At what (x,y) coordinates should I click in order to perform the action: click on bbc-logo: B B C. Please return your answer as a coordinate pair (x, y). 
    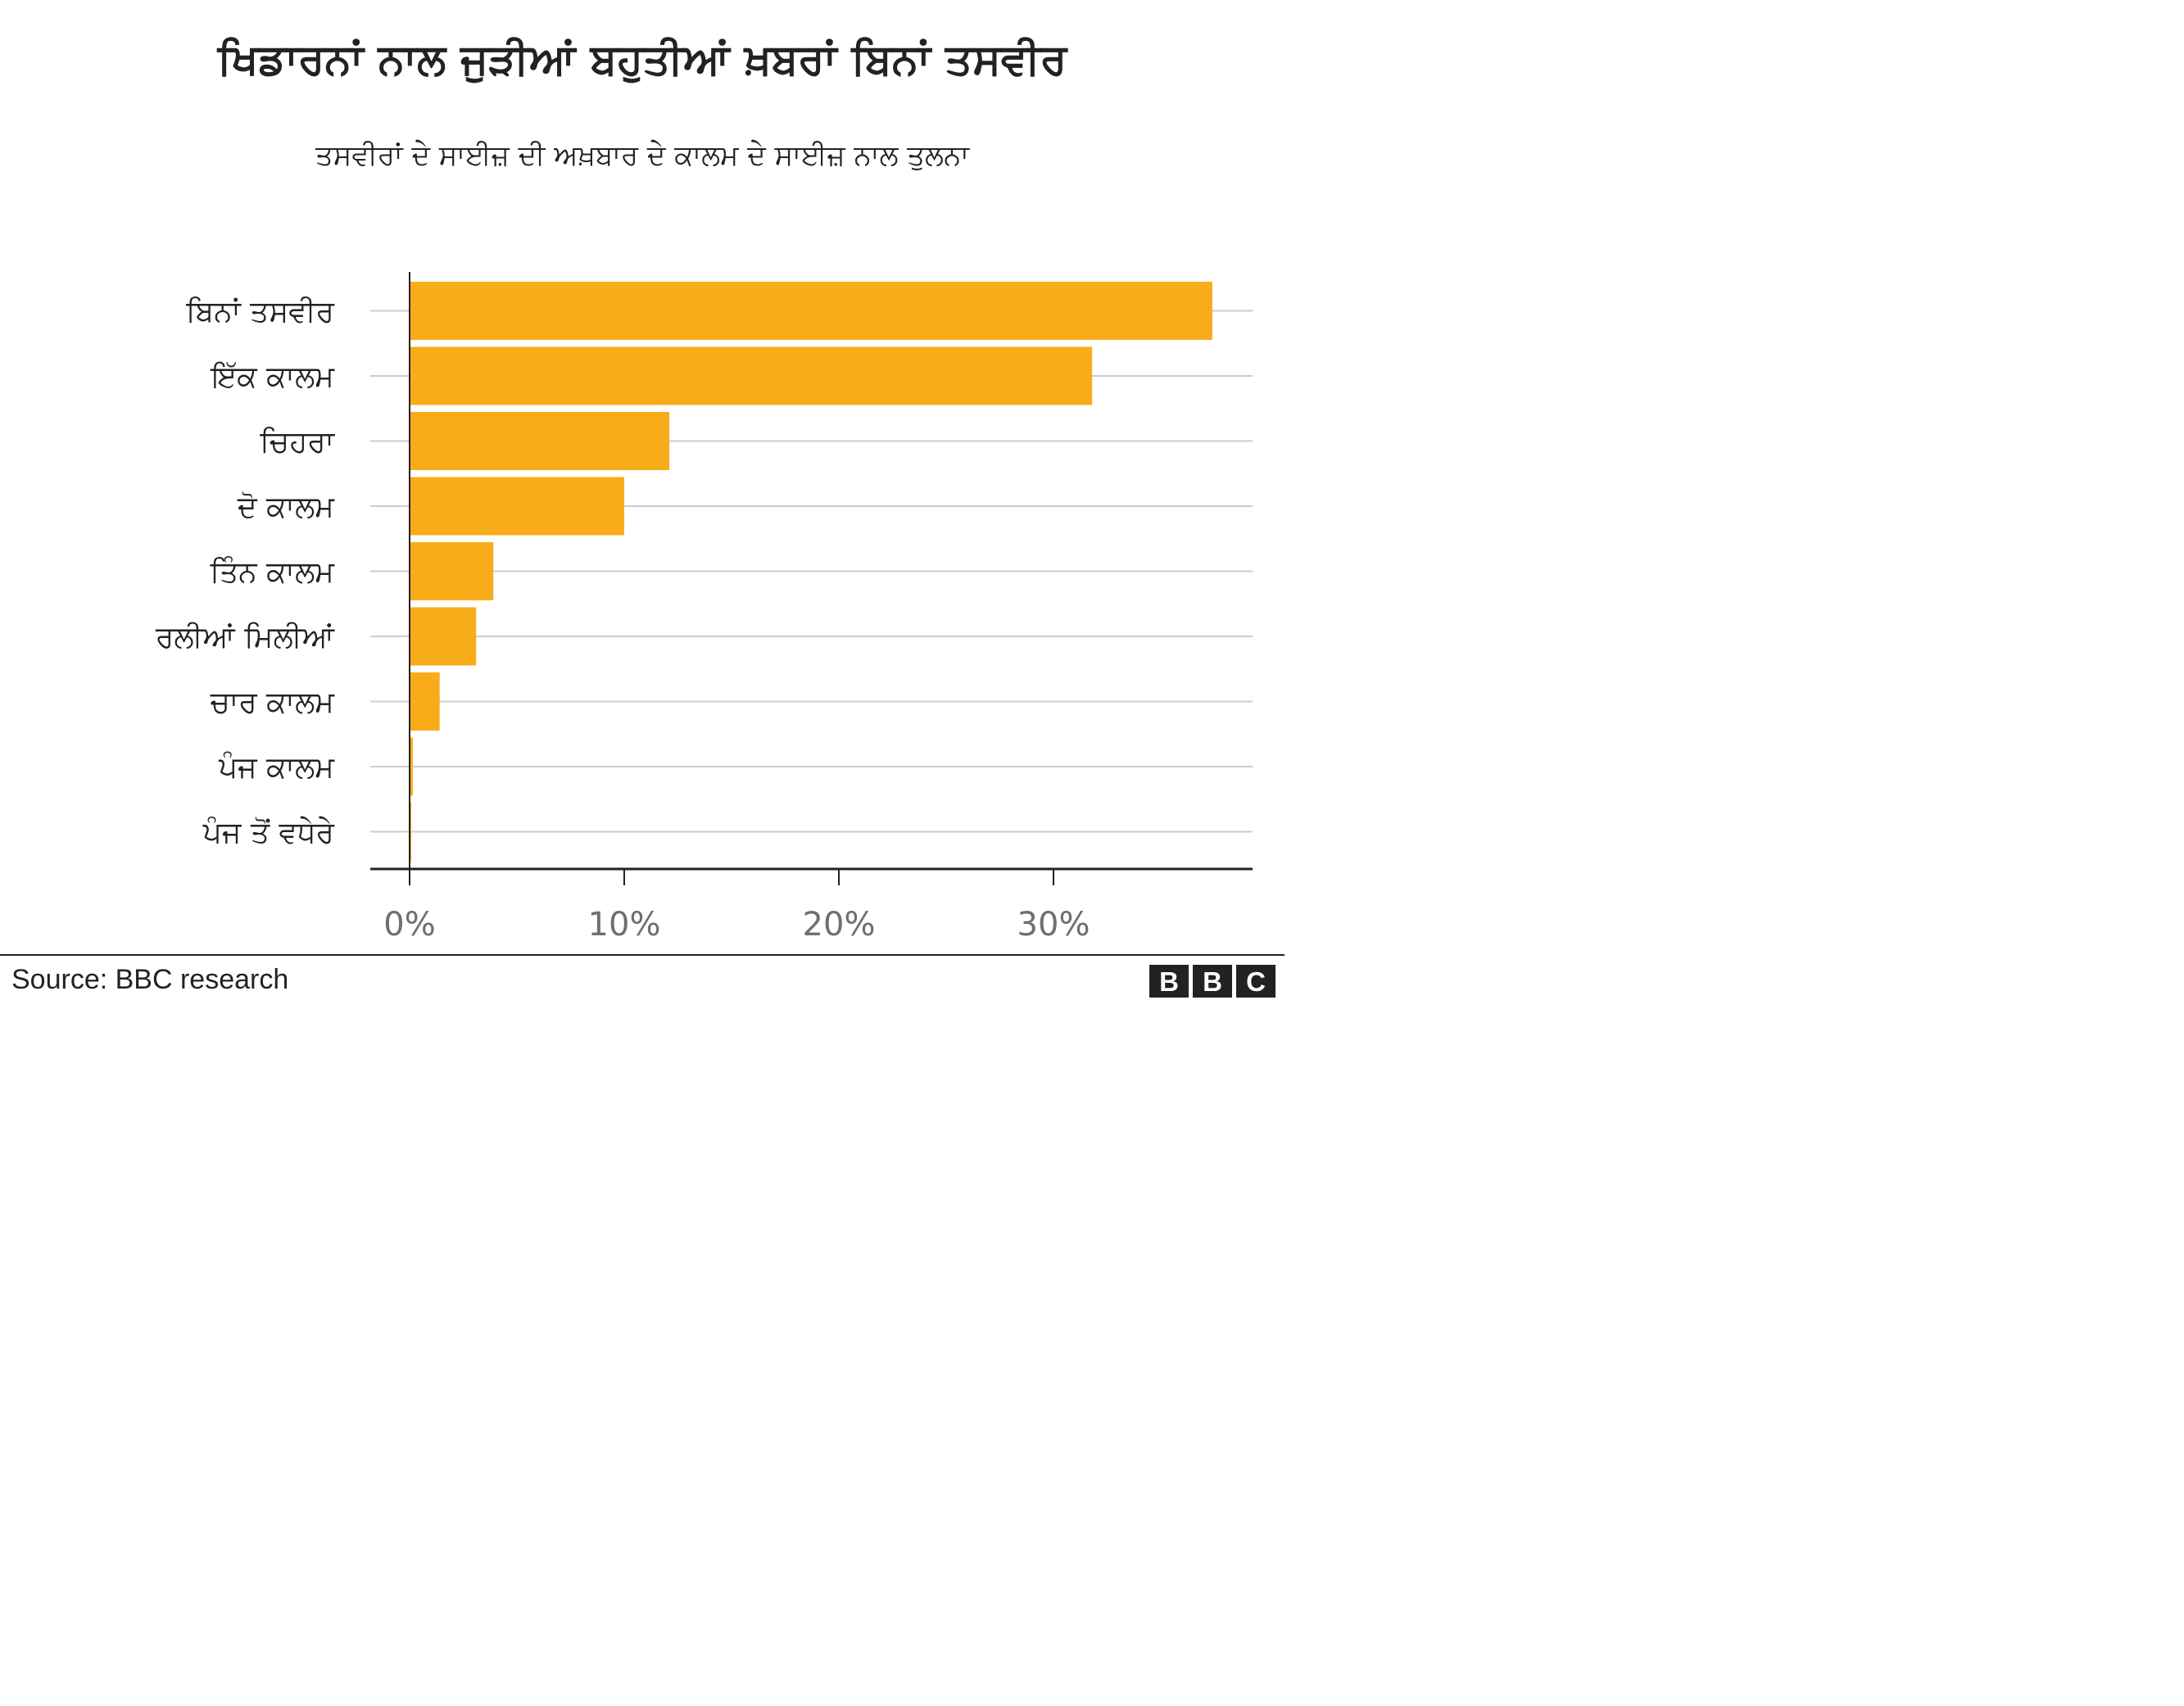
    Looking at the image, I should click on (1213, 981).